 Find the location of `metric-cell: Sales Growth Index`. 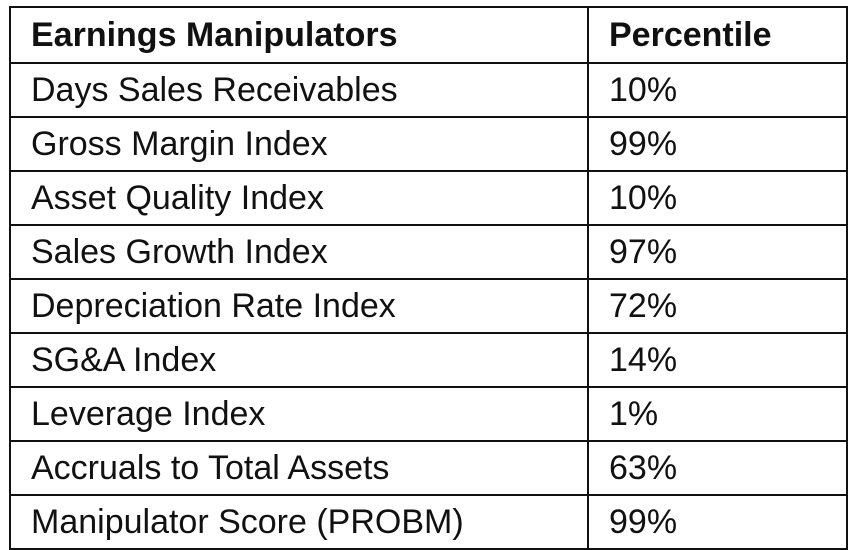

metric-cell: Sales Growth Index is located at coordinates (299, 252).